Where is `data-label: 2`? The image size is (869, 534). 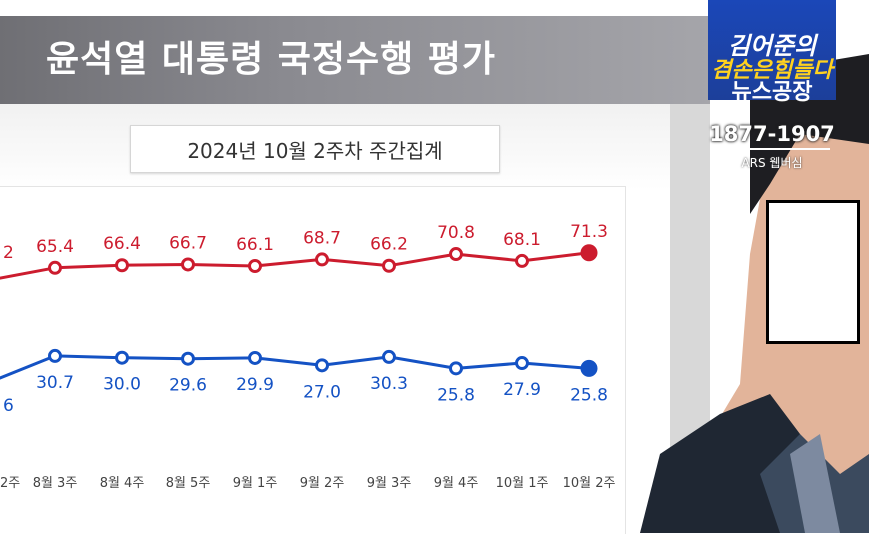
data-label: 2 is located at coordinates (8, 253).